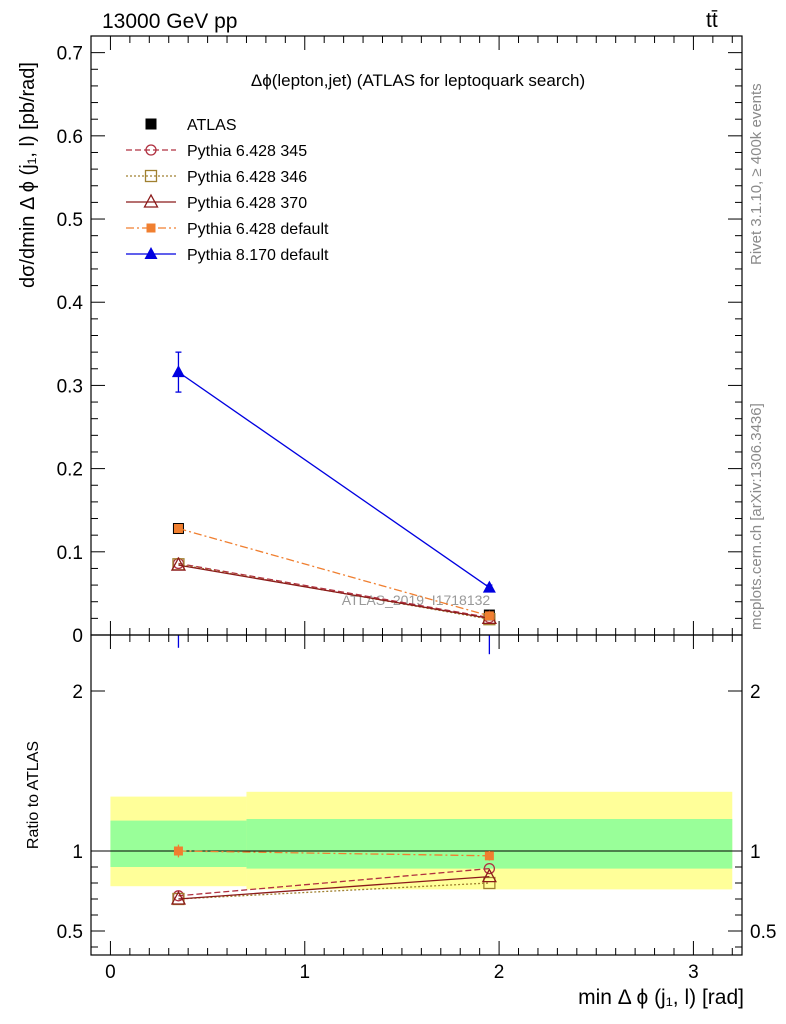 Image resolution: width=786 pixels, height=1024 pixels. Describe the element at coordinates (499, 972) in the screenshot. I see `x-tick-label: 2` at that location.